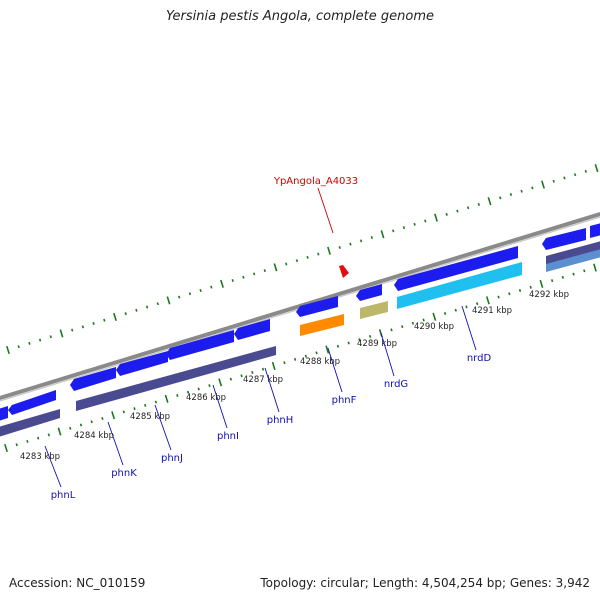 The image size is (600, 600). Describe the element at coordinates (344, 271) in the screenshot. I see `highlight-marker` at that location.